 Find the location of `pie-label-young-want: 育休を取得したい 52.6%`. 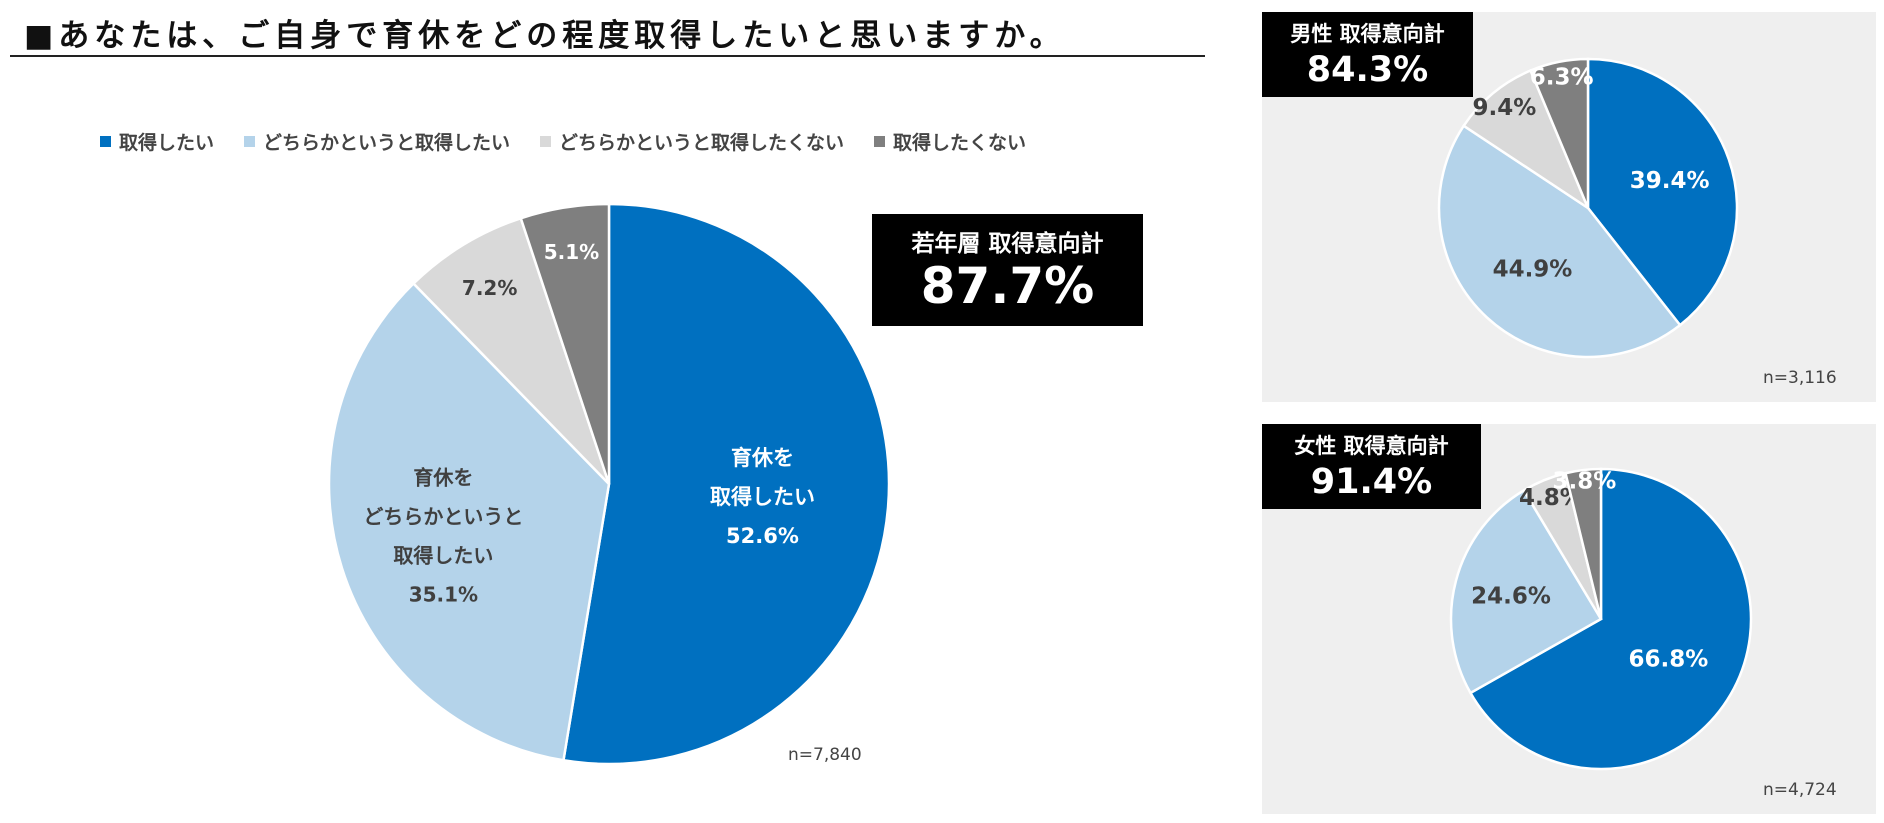

pie-label-young-want: 育休を取得したい 52.6% is located at coordinates (762, 497).